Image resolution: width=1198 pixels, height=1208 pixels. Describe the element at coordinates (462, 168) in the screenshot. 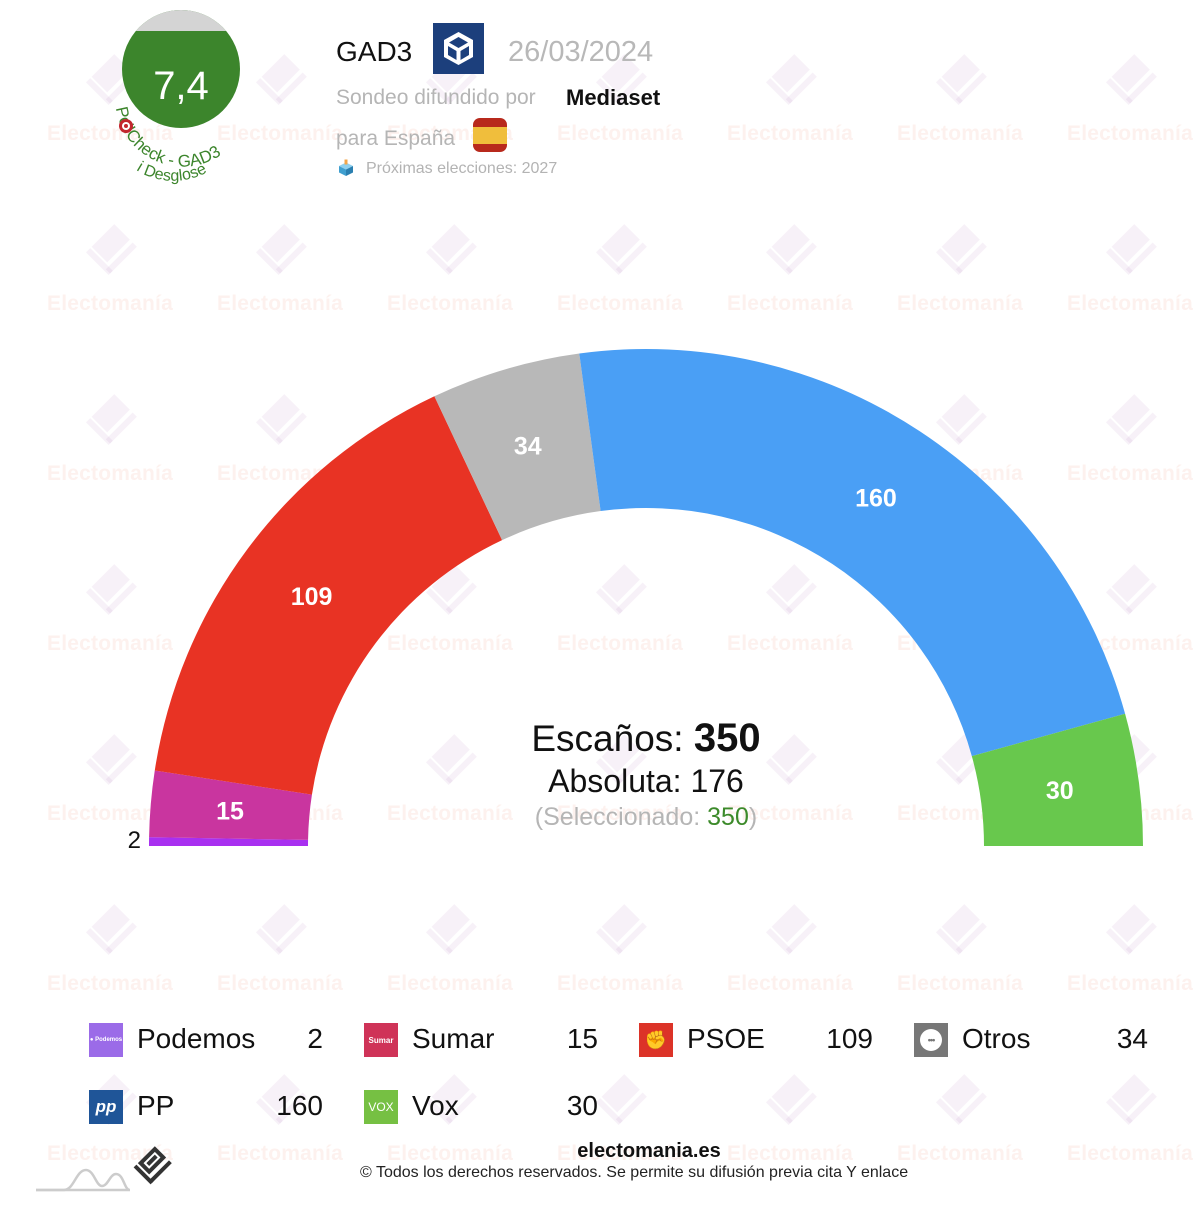

I see `next-elections: Próximas elecciones: 2027` at that location.